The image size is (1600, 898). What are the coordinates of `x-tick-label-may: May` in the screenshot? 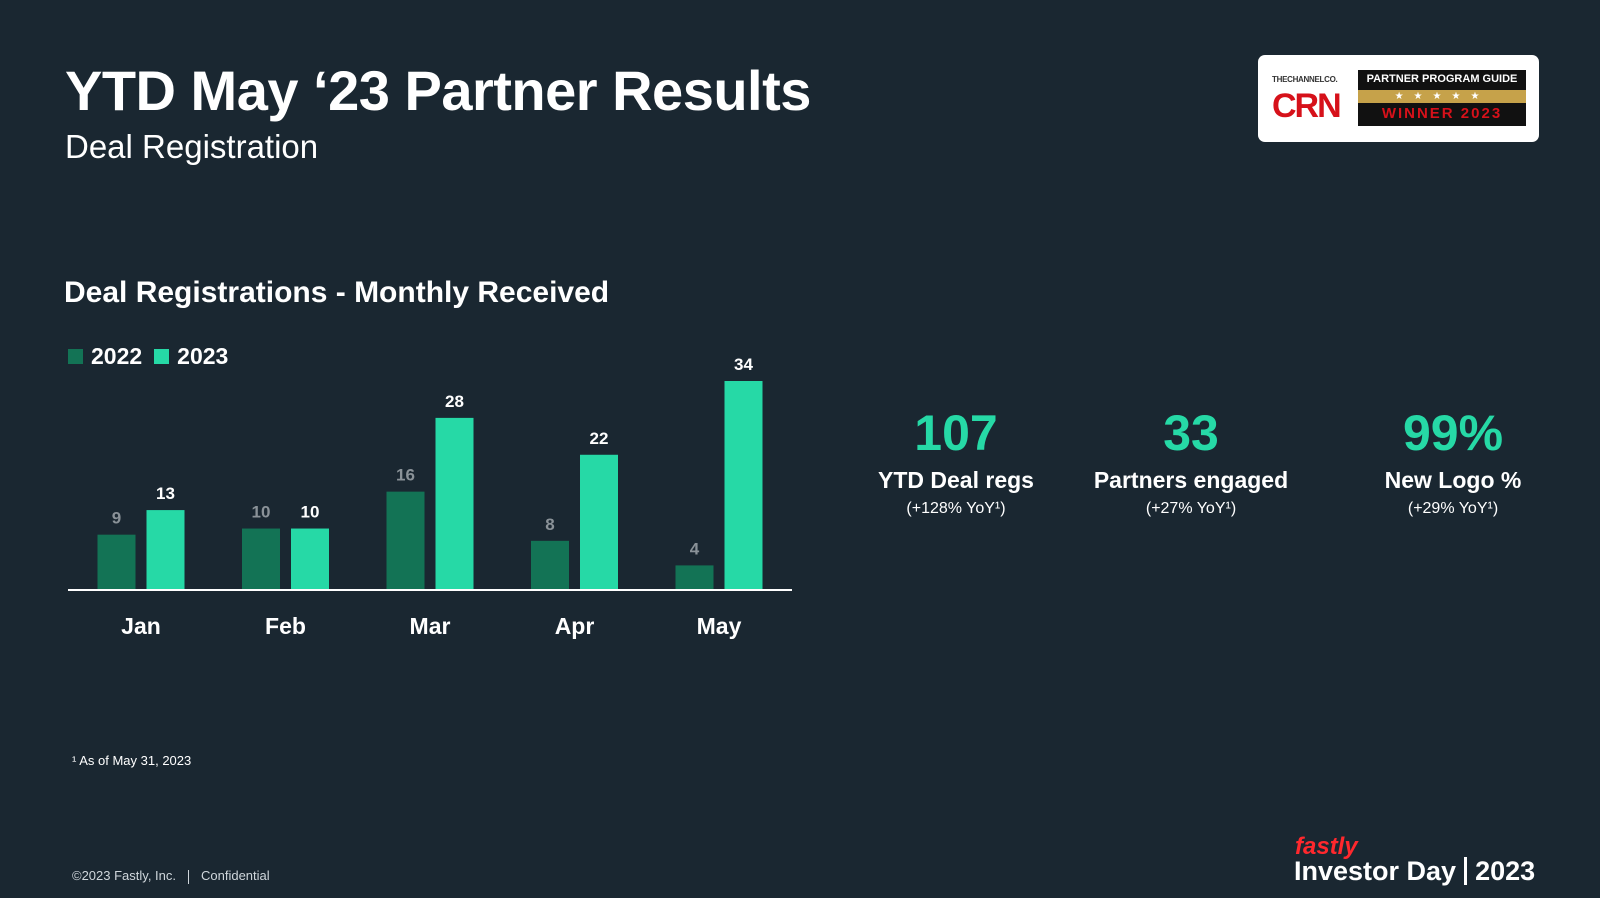 It's located at (719, 626).